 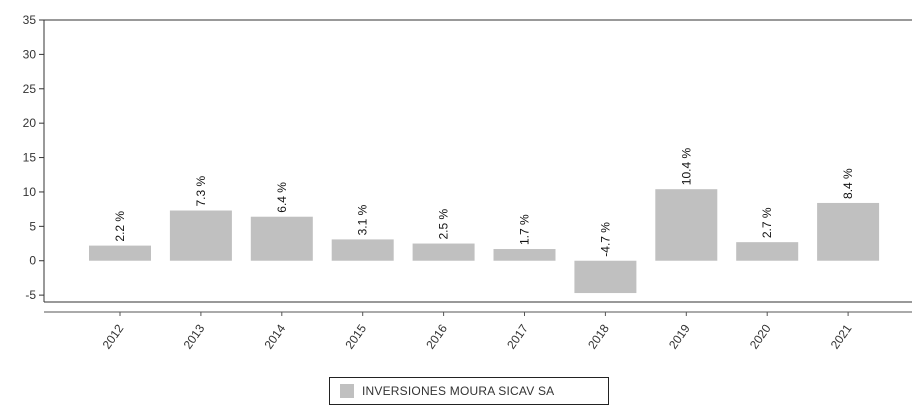 I want to click on y-tick-label: 35, so click(x=30, y=20).